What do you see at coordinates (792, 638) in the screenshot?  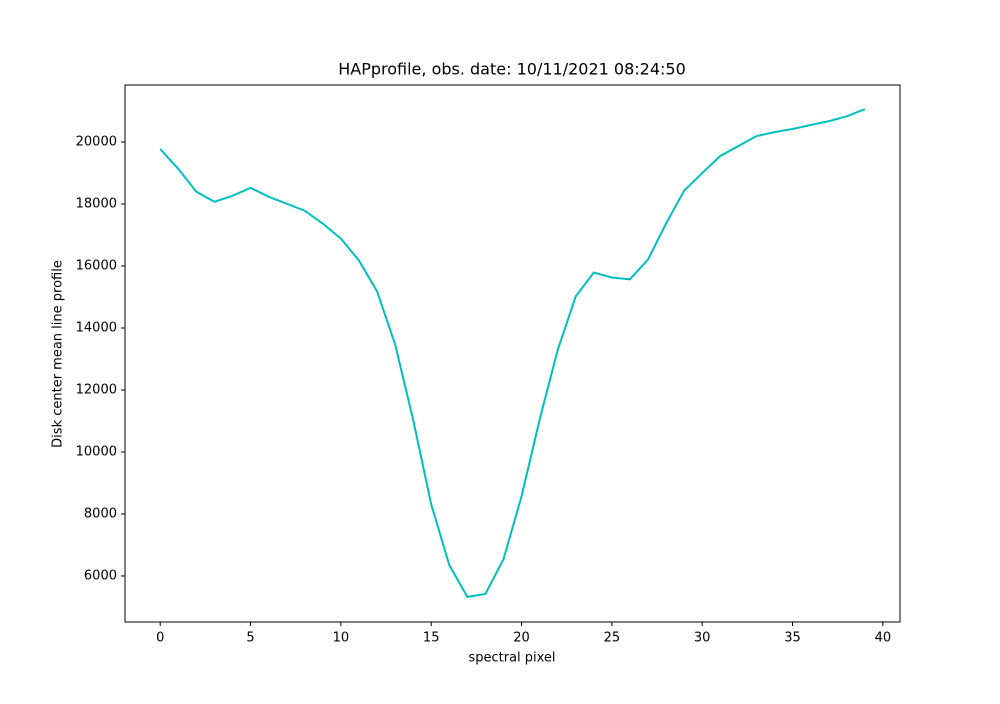 I see `x-tick-label: 35` at bounding box center [792, 638].